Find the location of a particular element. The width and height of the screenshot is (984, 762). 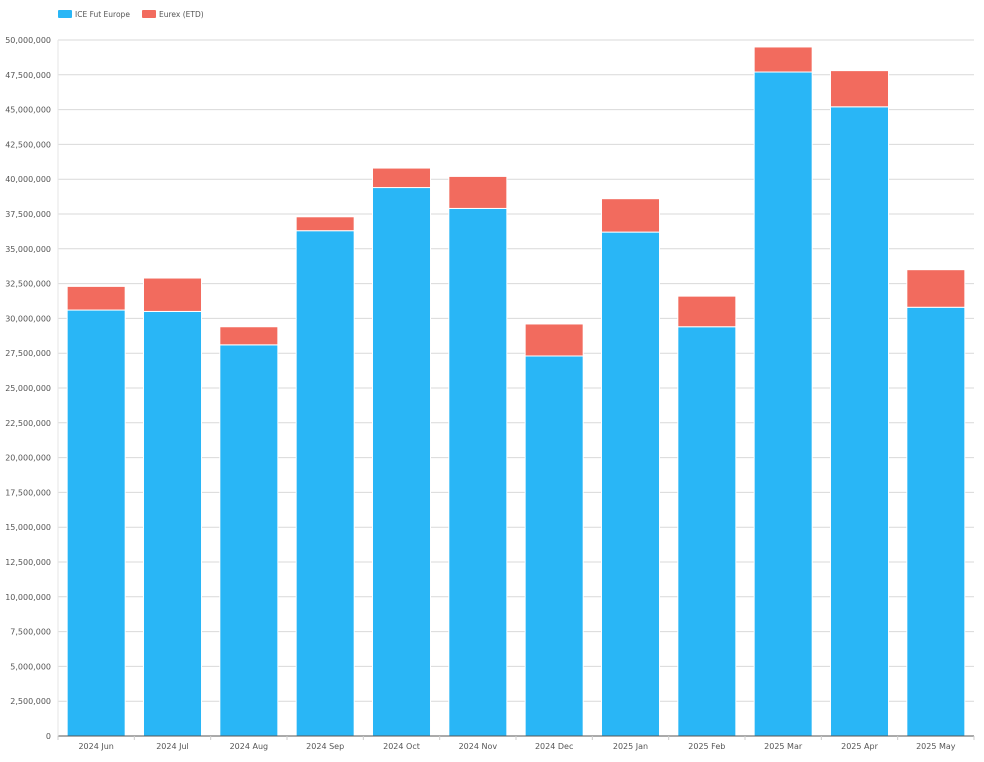

x-tick-label: 2024 Jul is located at coordinates (172, 746).